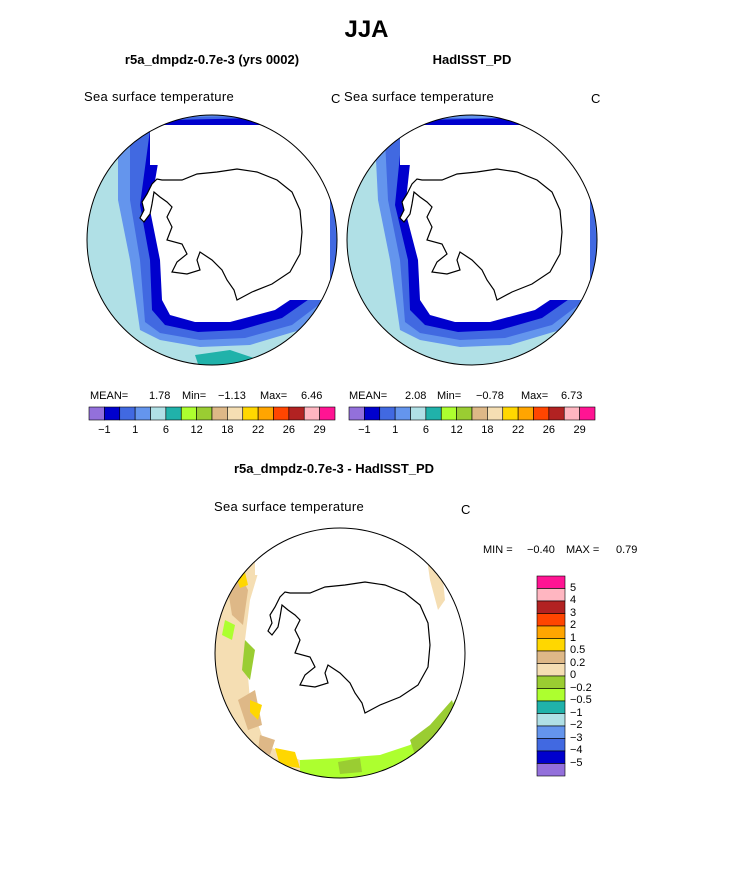 This screenshot has height=882, width=733. What do you see at coordinates (578, 650) in the screenshot?
I see `colorbar-tick-label: 0.5` at bounding box center [578, 650].